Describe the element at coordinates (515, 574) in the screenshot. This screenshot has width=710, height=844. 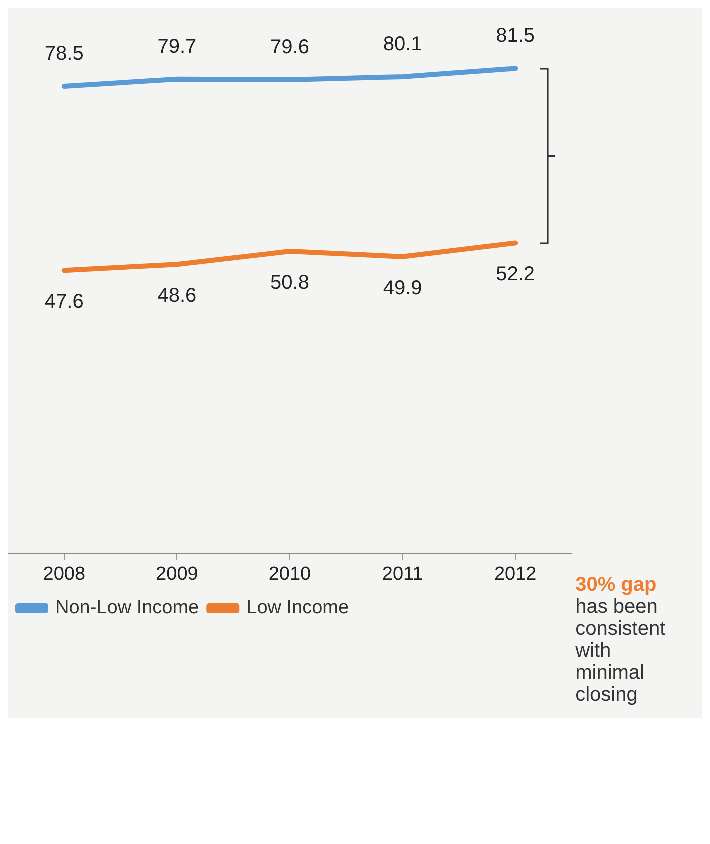
I see `x-tick-label: 2012` at that location.